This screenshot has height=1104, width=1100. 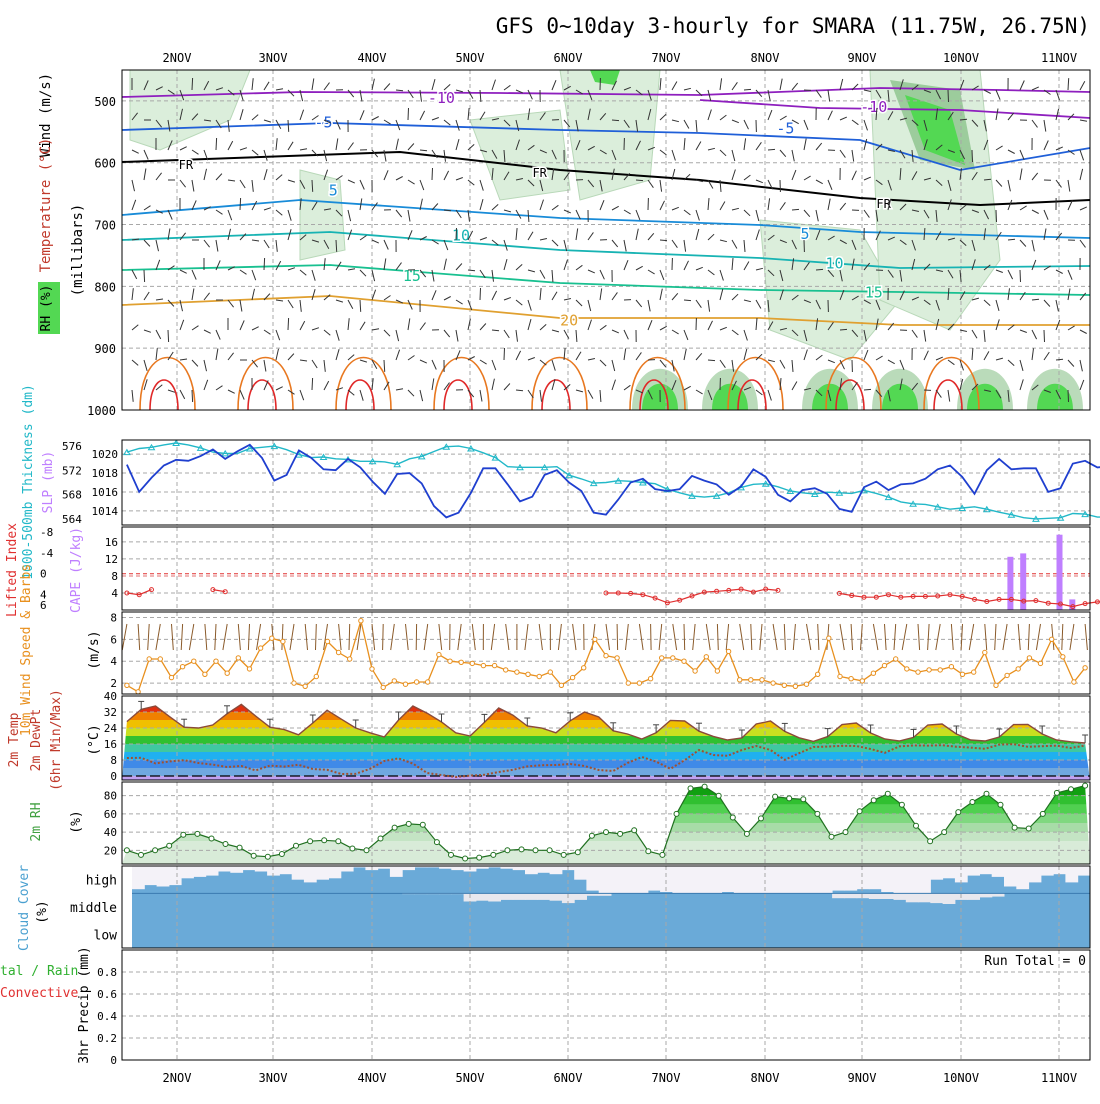 What do you see at coordinates (72, 470) in the screenshot?
I see `thickness-tick: 572` at bounding box center [72, 470].